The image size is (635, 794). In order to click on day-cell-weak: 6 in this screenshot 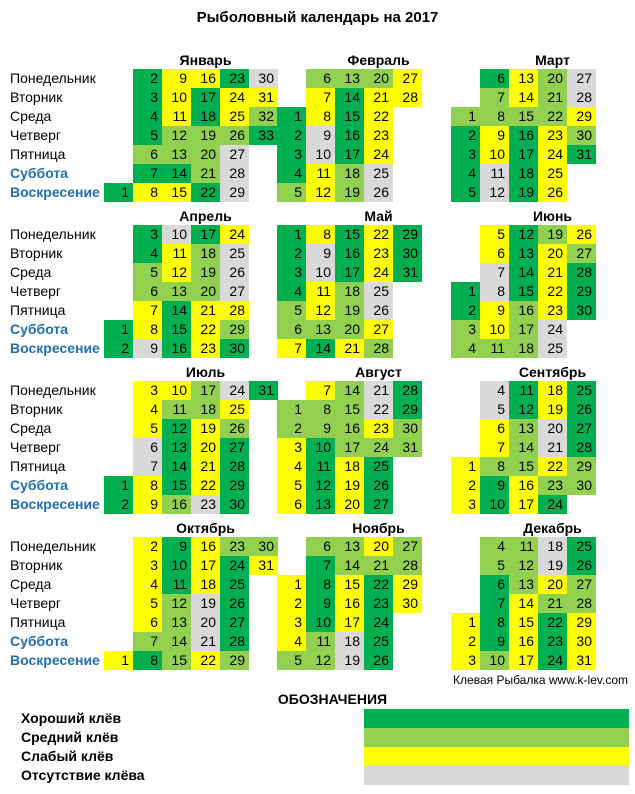, I will do `click(291, 504)`.